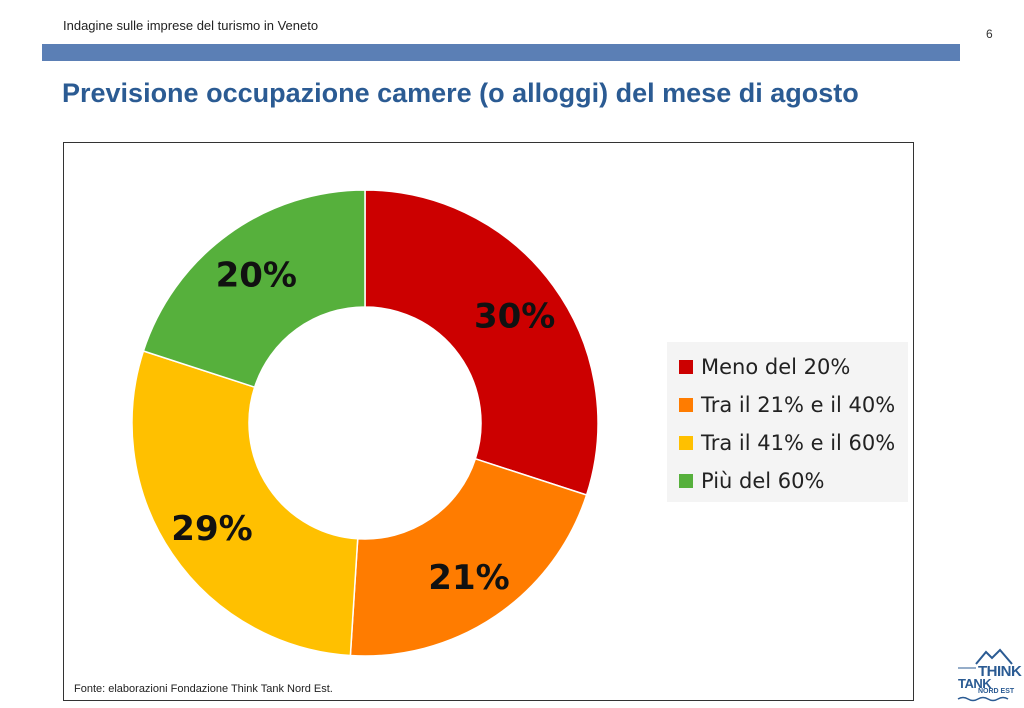 The height and width of the screenshot is (708, 1024). I want to click on legend-item: Tra il 41% e il 60%, so click(787, 443).